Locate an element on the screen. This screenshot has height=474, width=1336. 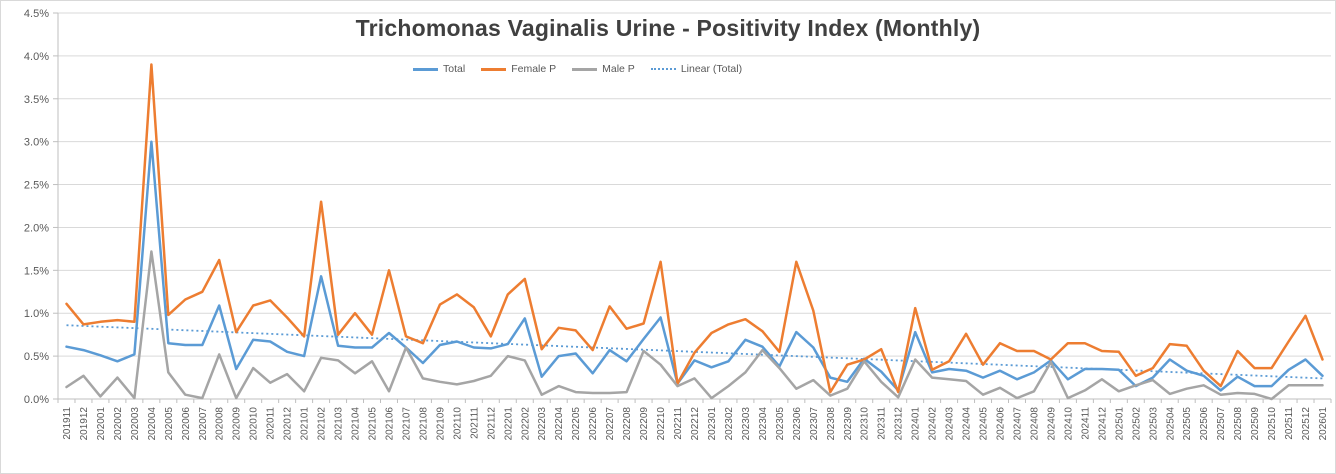
x-axis-label: 202508 is located at coordinates (1238, 424).